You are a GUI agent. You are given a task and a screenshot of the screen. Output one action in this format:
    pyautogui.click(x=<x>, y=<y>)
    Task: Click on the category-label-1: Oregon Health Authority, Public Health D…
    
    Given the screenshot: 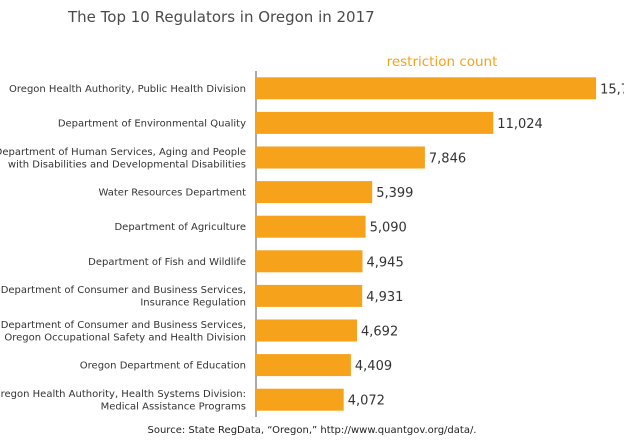 What is the action you would take?
    pyautogui.click(x=127, y=89)
    